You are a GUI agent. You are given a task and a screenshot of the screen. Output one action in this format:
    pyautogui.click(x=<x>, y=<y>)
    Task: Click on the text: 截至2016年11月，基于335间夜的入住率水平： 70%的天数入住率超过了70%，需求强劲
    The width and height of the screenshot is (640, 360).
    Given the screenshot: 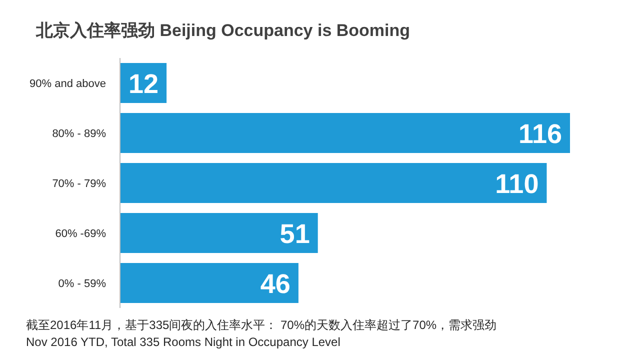 What is the action you would take?
    pyautogui.click(x=261, y=325)
    